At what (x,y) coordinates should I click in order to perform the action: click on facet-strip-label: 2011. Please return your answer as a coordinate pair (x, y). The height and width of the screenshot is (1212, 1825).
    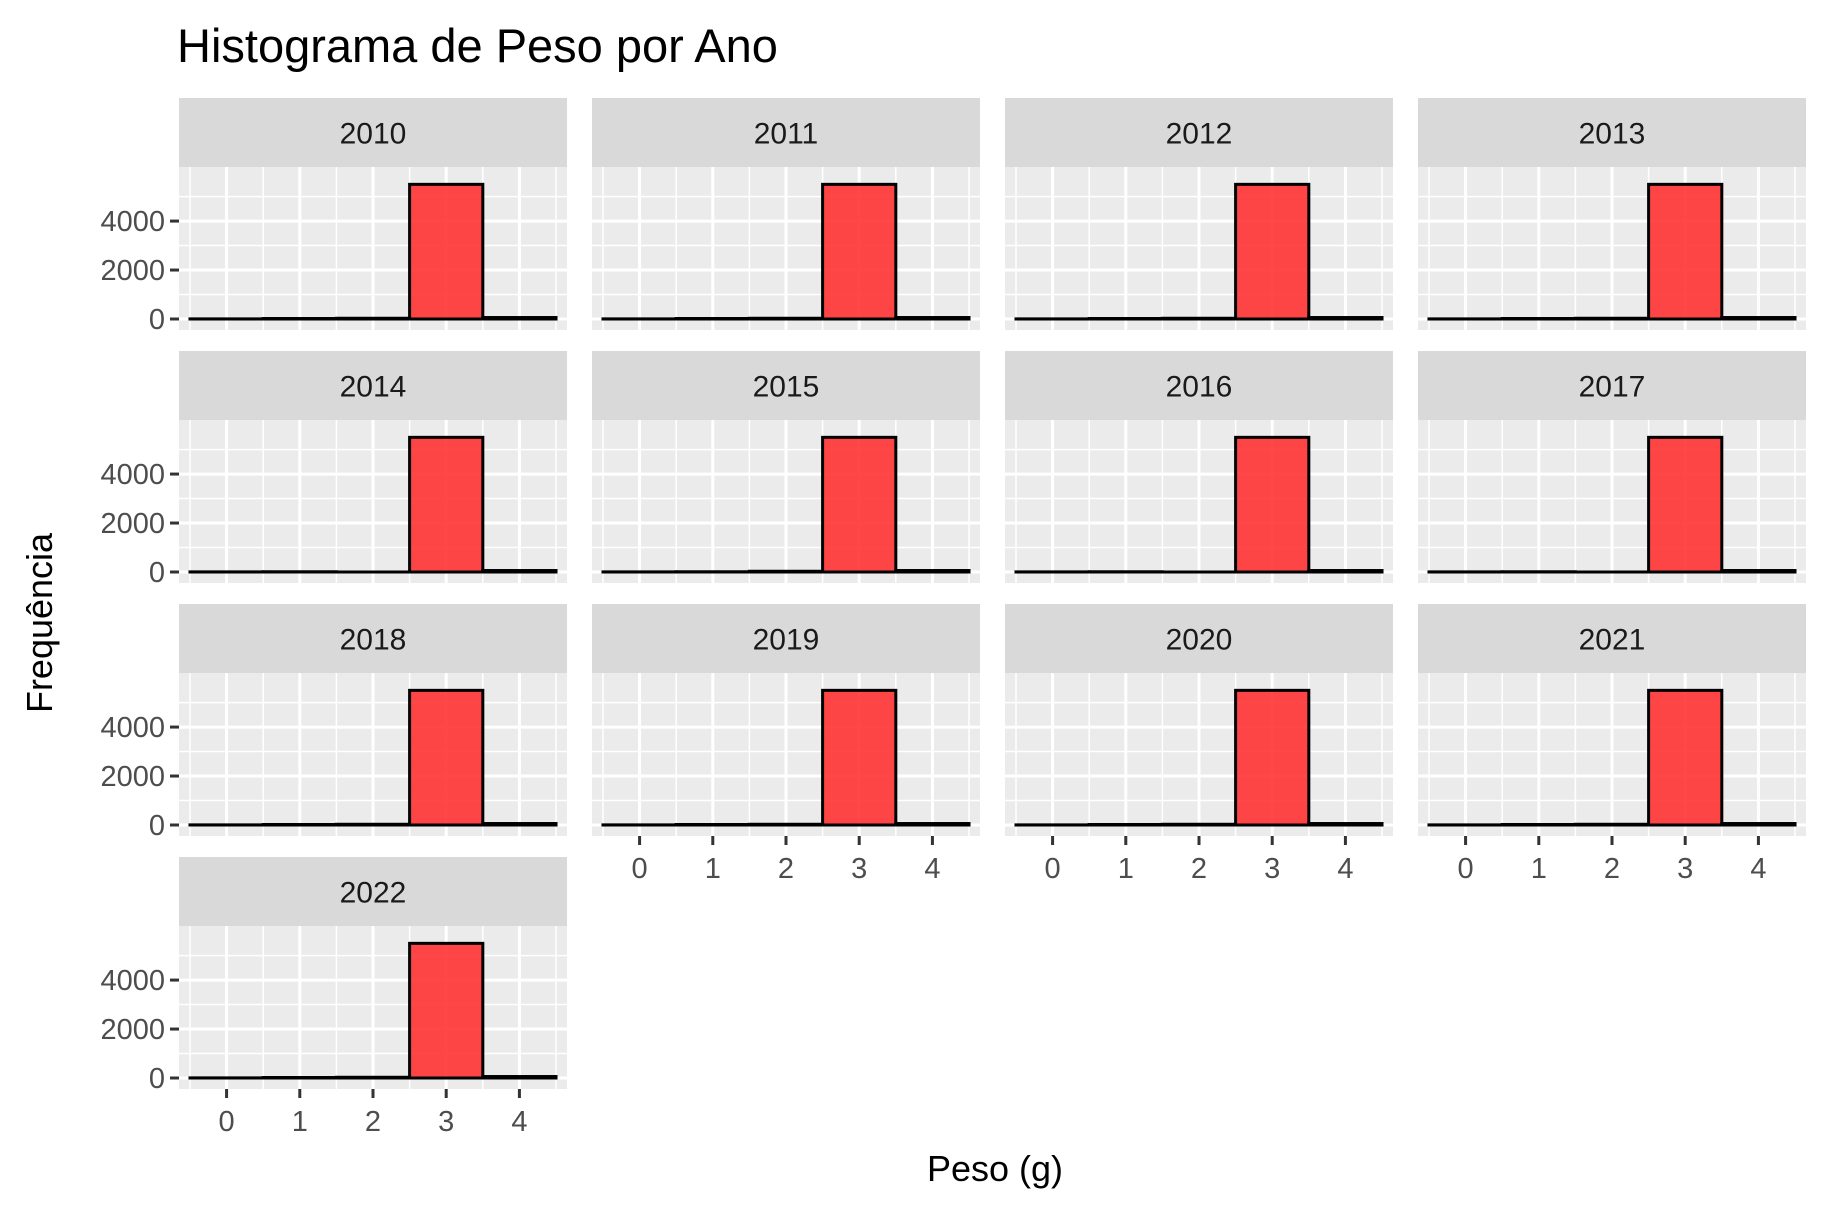
    Looking at the image, I should click on (786, 134).